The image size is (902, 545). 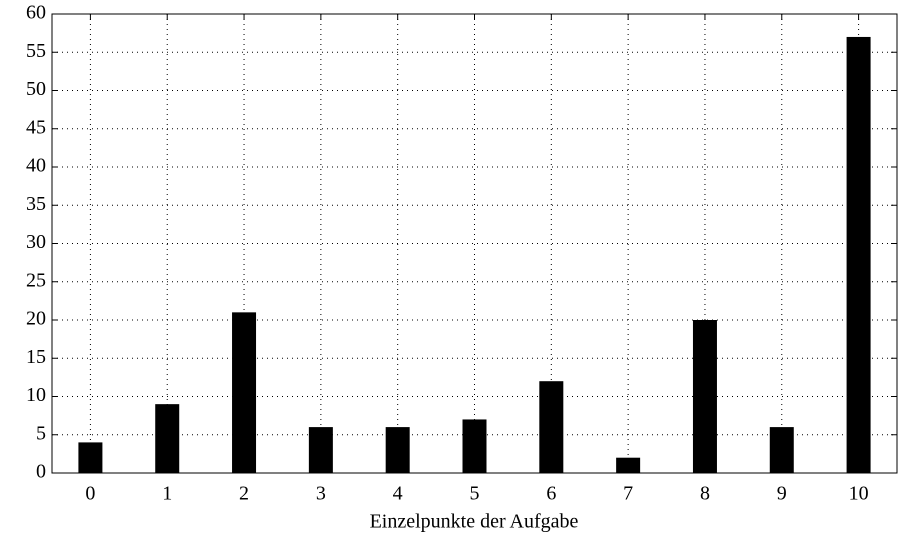 I want to click on y-tick-label: 60, so click(x=36, y=13).